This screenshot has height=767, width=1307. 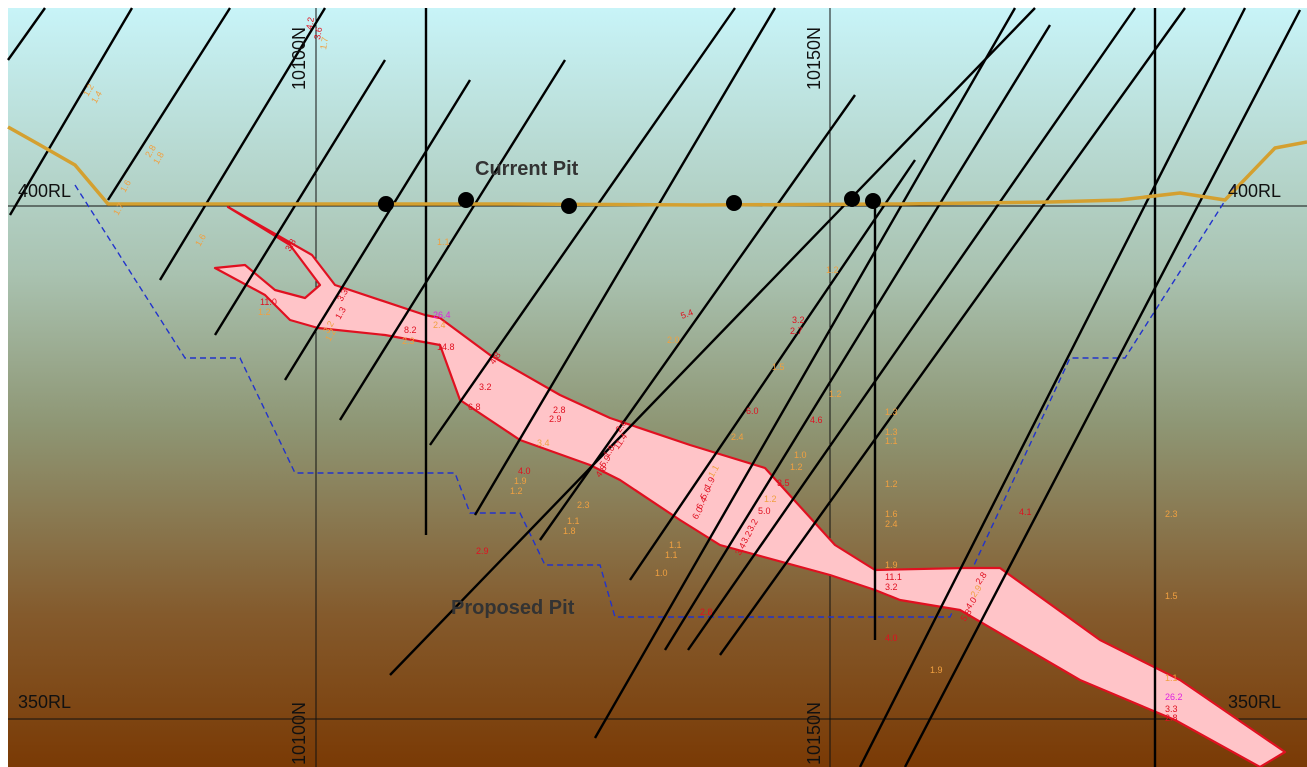 What do you see at coordinates (299, 58) in the screenshot?
I see `northing-label-10100n-top: 10100N` at bounding box center [299, 58].